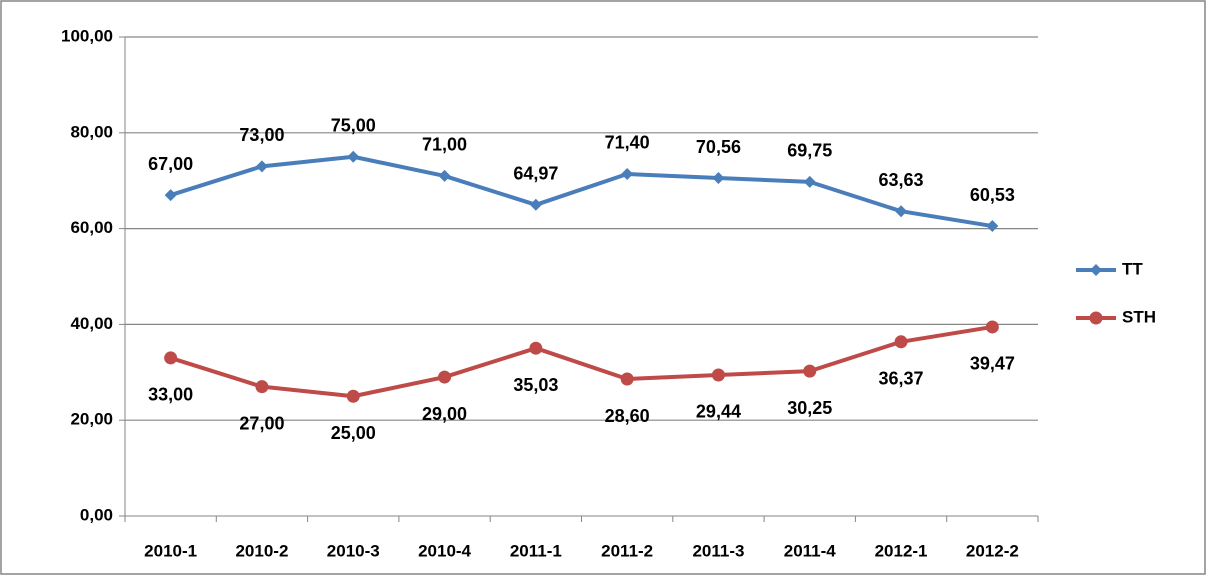  What do you see at coordinates (809, 408) in the screenshot?
I see `data-label: 30,25` at bounding box center [809, 408].